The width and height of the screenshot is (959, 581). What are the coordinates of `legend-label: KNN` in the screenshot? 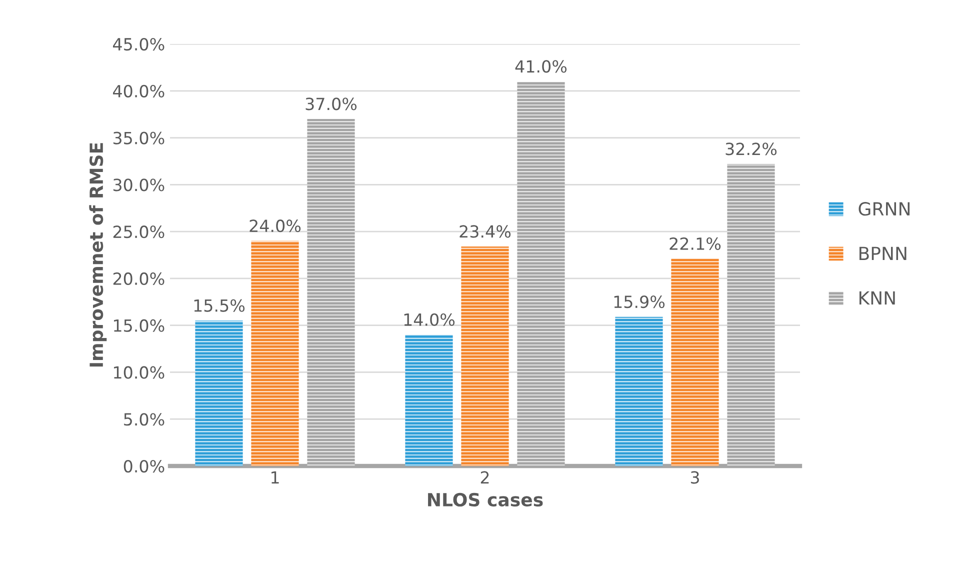 It's located at (877, 298).